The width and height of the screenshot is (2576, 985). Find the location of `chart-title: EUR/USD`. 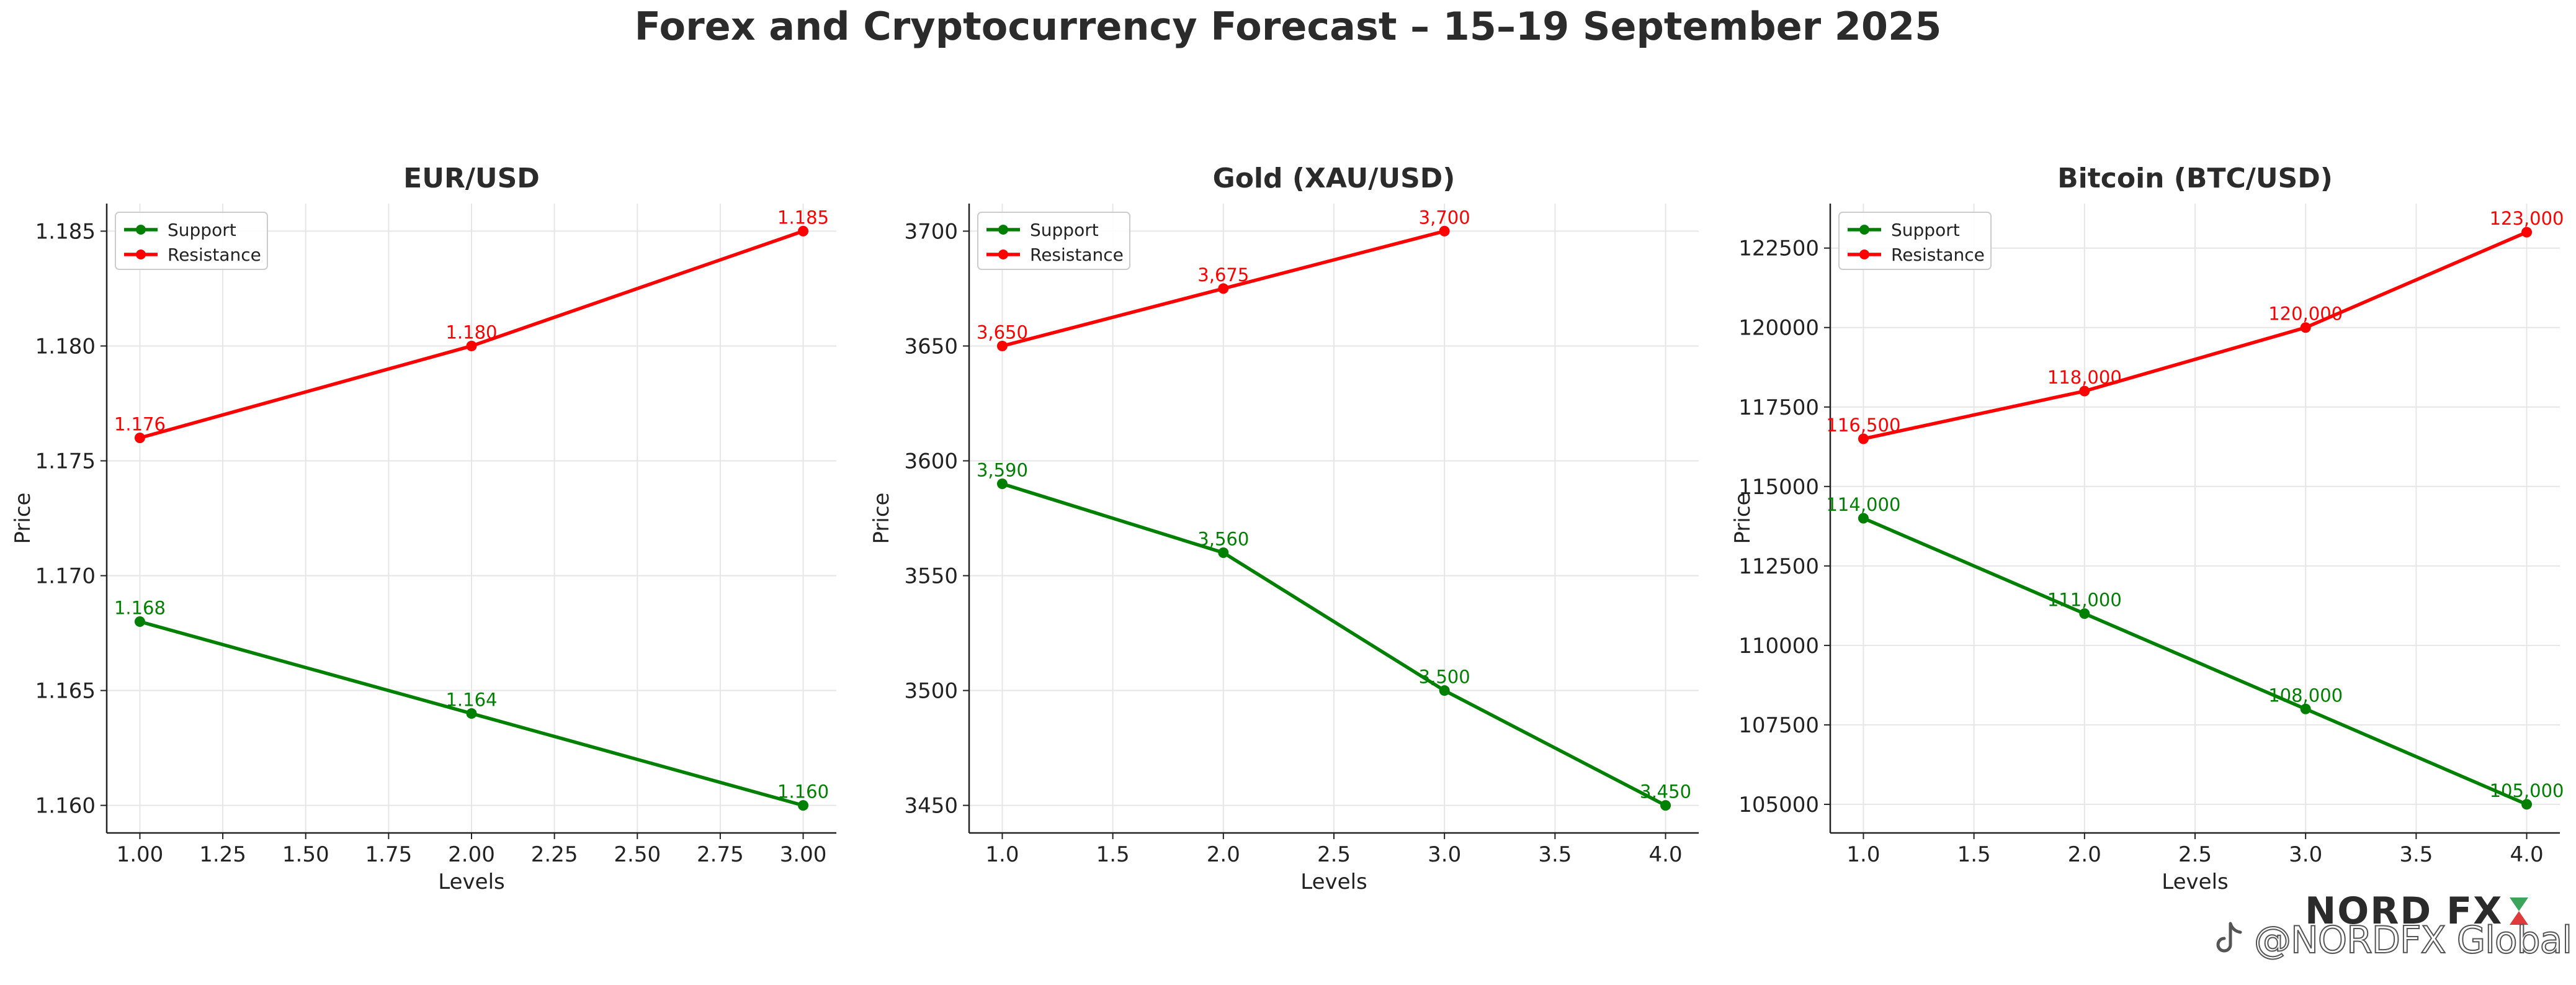

chart-title: EUR/USD is located at coordinates (471, 178).